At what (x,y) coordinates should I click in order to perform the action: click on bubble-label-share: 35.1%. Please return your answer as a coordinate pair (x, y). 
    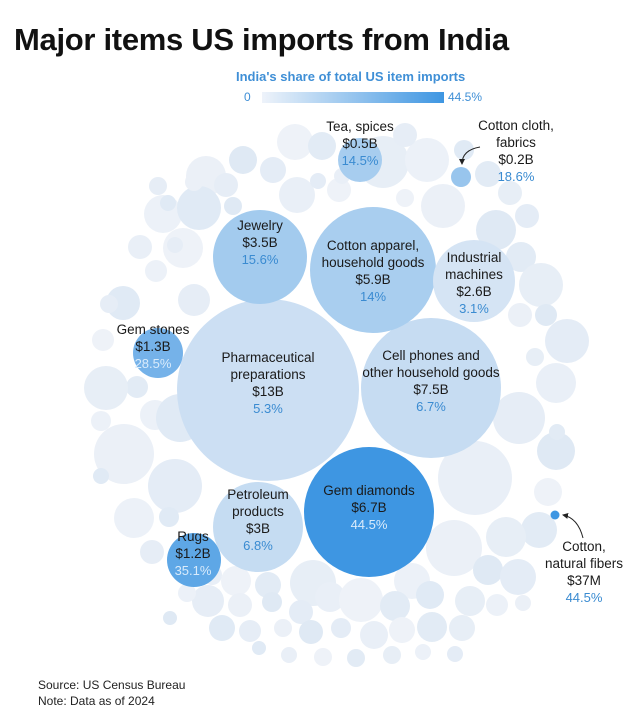
    Looking at the image, I should click on (193, 570).